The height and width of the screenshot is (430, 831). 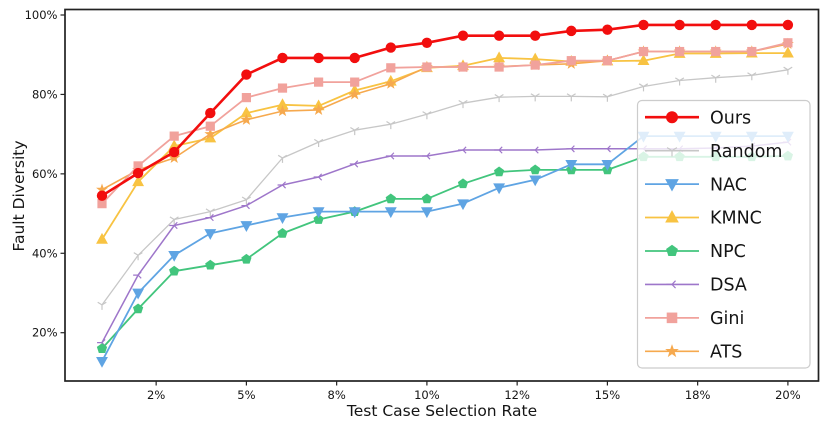 What do you see at coordinates (723, 234) in the screenshot?
I see `legend-box` at bounding box center [723, 234].